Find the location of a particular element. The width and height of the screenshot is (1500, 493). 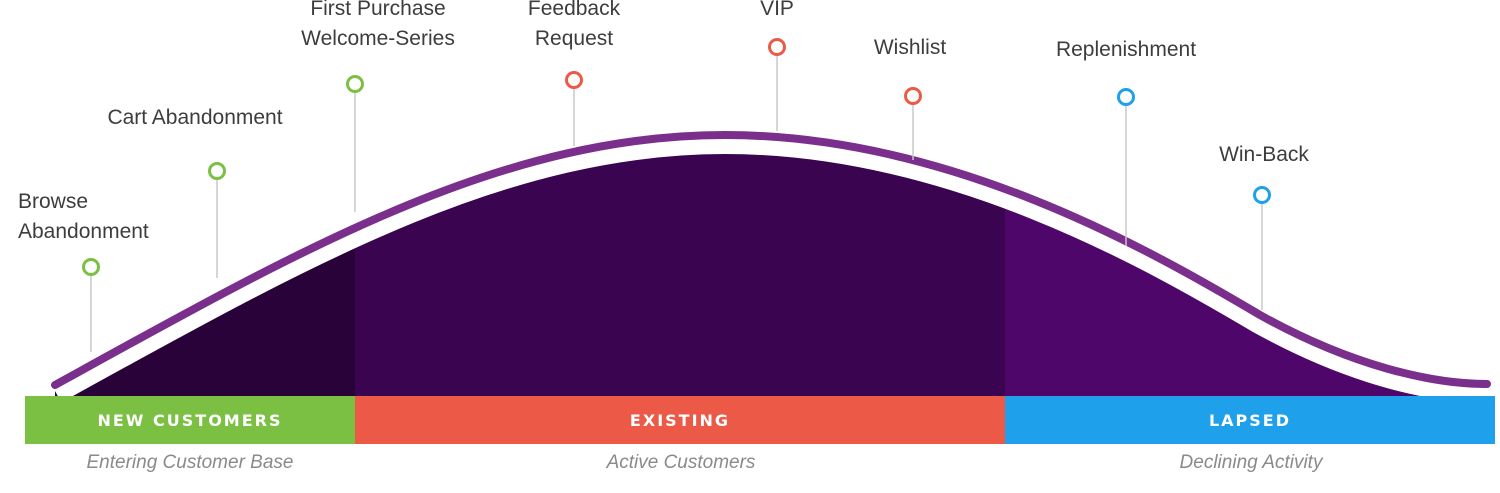

touchpoint-label-wishlist: Wishlist is located at coordinates (910, 48).